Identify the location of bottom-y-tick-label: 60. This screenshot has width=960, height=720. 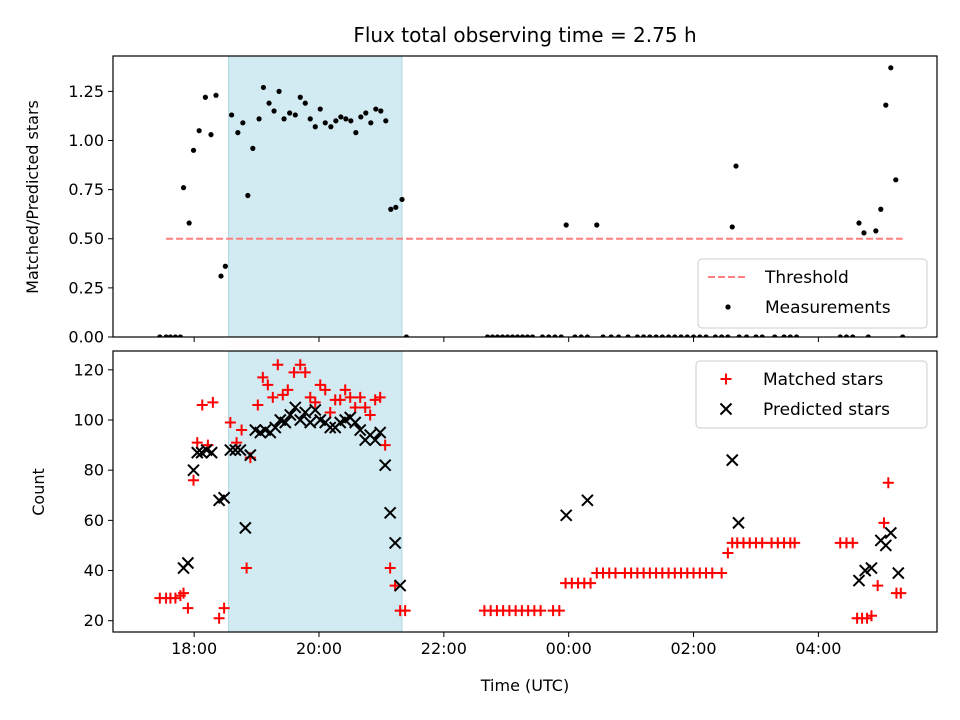
(94, 520).